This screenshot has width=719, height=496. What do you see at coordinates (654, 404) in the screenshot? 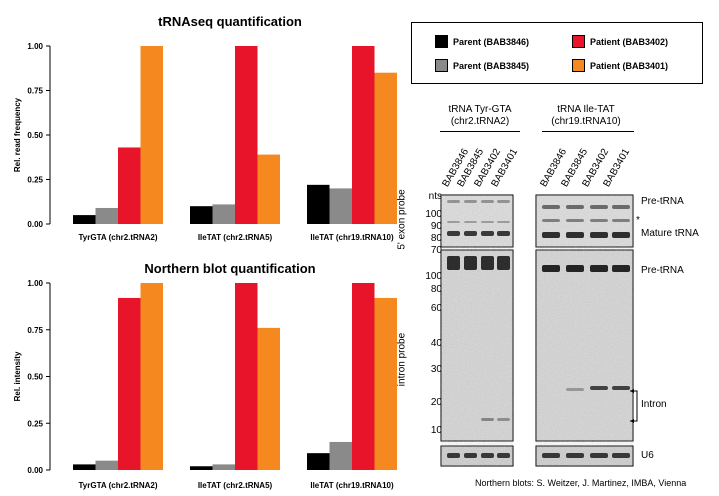
I see `label-intron: Intron` at bounding box center [654, 404].